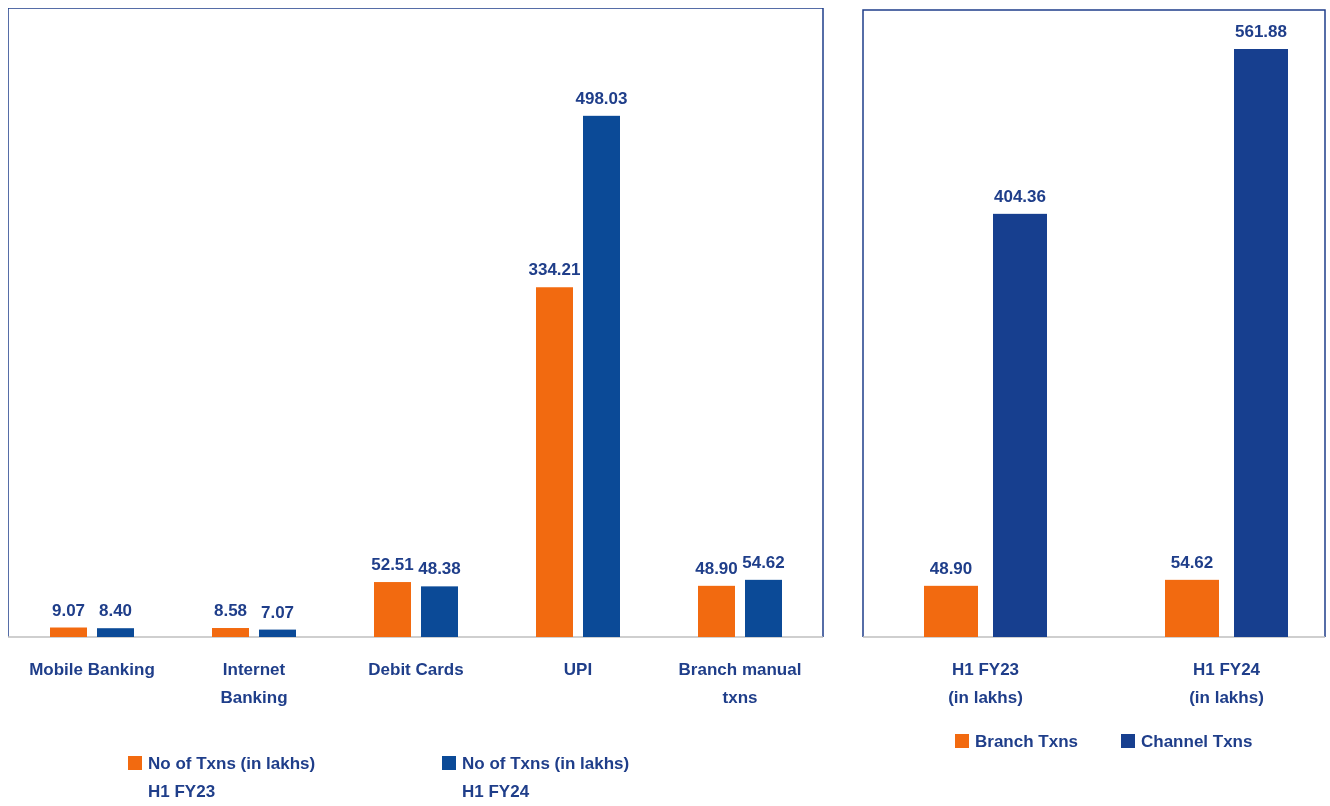  Describe the element at coordinates (392, 565) in the screenshot. I see `data-label: 52.51` at that location.